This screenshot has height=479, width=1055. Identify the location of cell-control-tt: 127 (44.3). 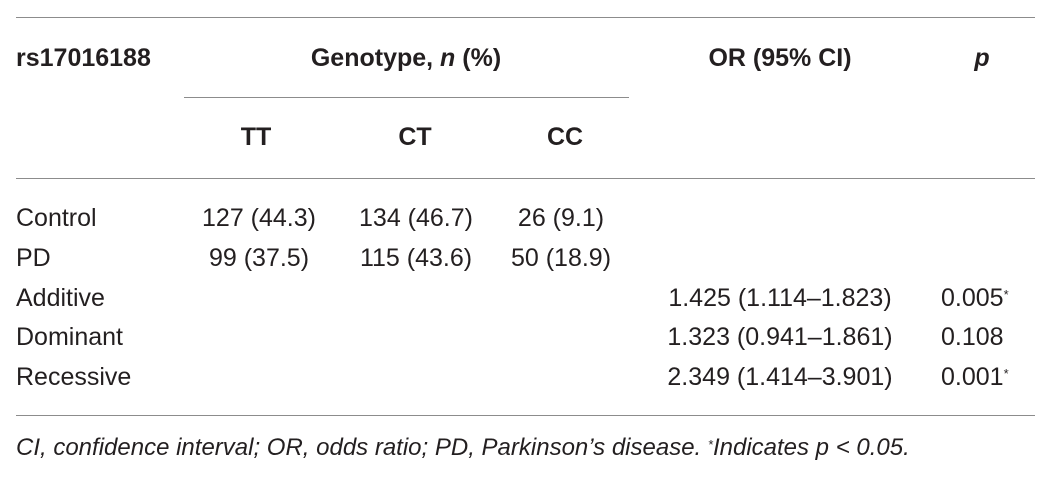
(259, 218).